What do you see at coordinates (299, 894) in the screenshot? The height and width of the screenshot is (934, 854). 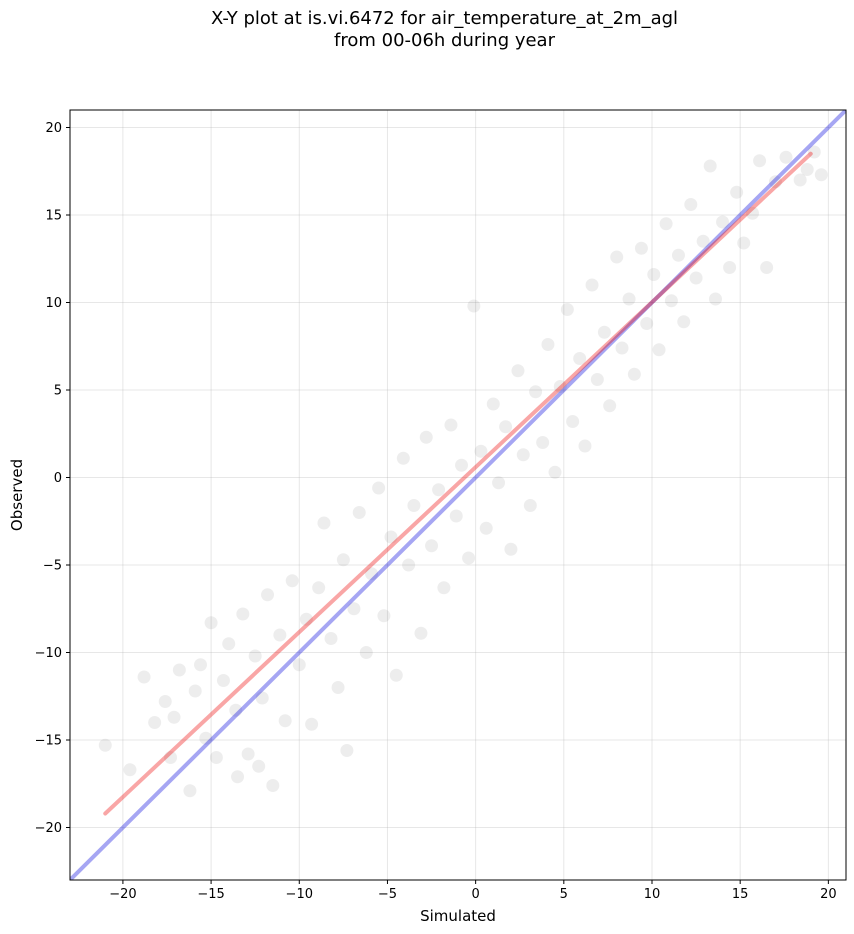 I see `x-tick-label: −10` at bounding box center [299, 894].